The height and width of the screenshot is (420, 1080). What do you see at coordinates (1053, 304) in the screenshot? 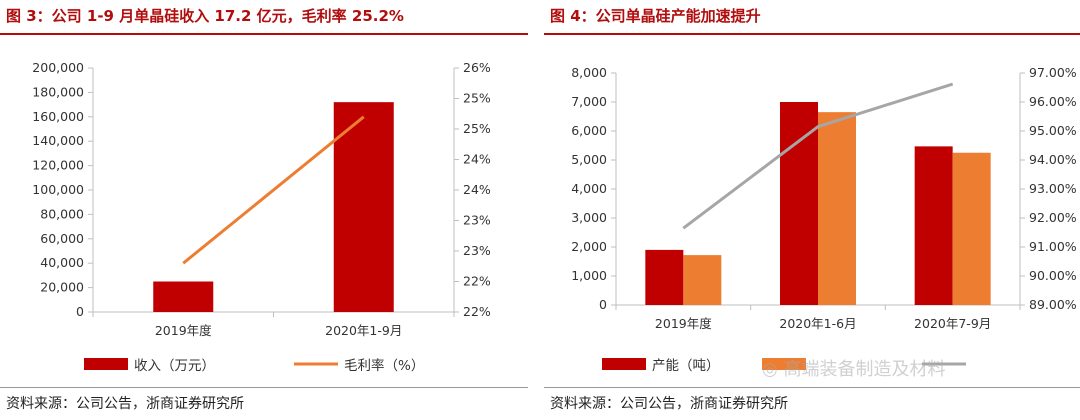
I see `y-right-tick-label: 89.00%` at bounding box center [1053, 304].